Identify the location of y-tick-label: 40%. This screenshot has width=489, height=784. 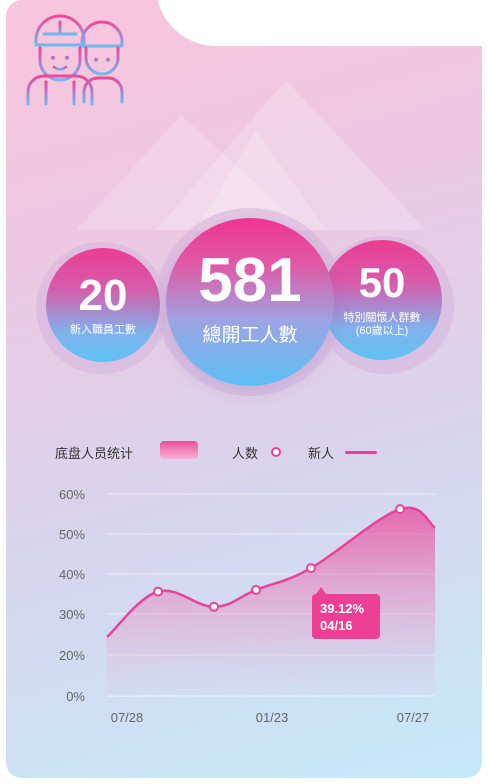
(72, 574).